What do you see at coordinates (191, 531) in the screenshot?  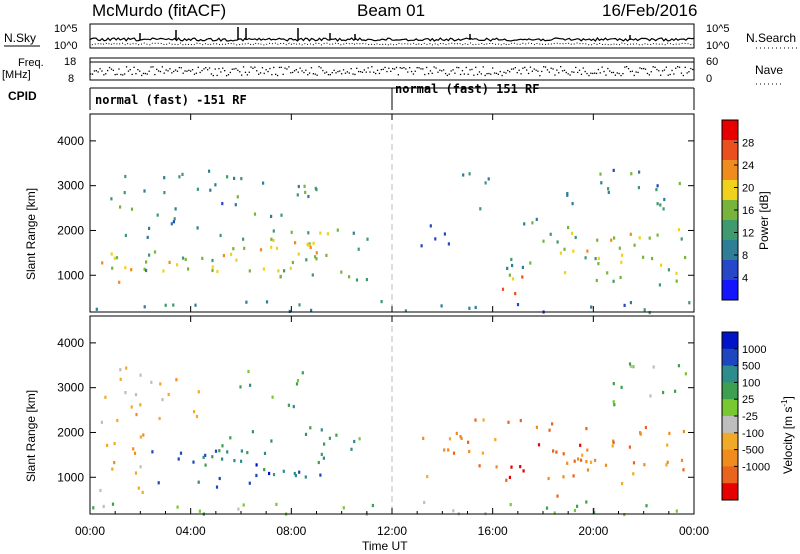 I see `x-tick-label: 04:00` at bounding box center [191, 531].